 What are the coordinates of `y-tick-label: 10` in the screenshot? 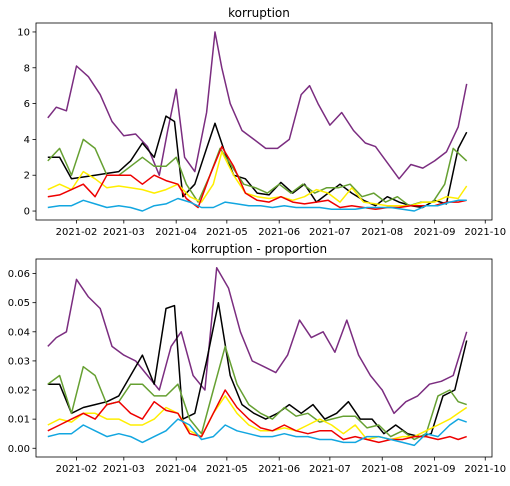 It's located at (23, 32).